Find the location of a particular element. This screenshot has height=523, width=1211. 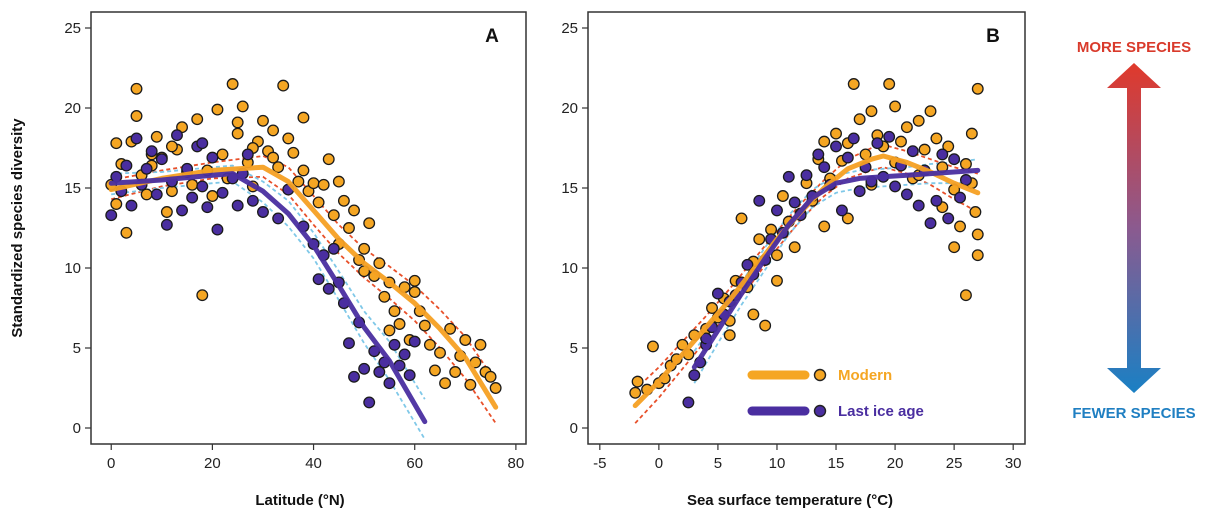

panel-b-trend-last-ice-age is located at coordinates (836, 268).